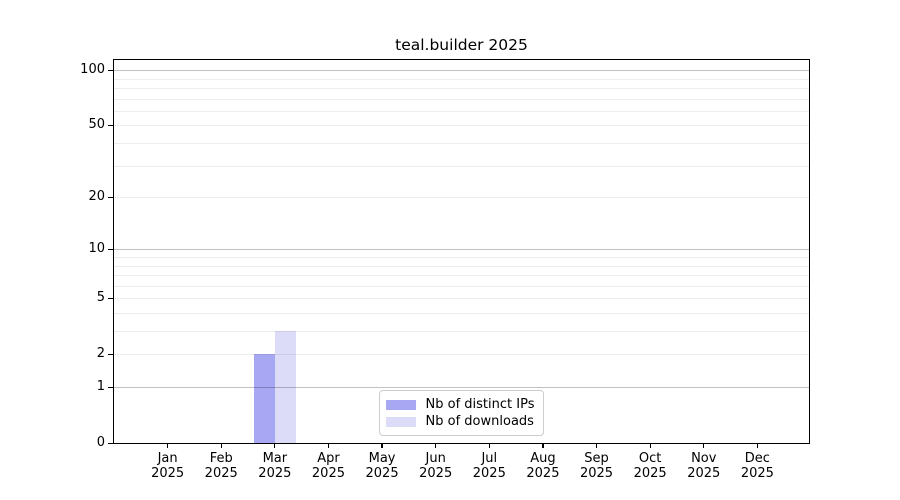 This screenshot has height=500, width=900. I want to click on legend-label: Nb of distinct IPs, so click(480, 404).